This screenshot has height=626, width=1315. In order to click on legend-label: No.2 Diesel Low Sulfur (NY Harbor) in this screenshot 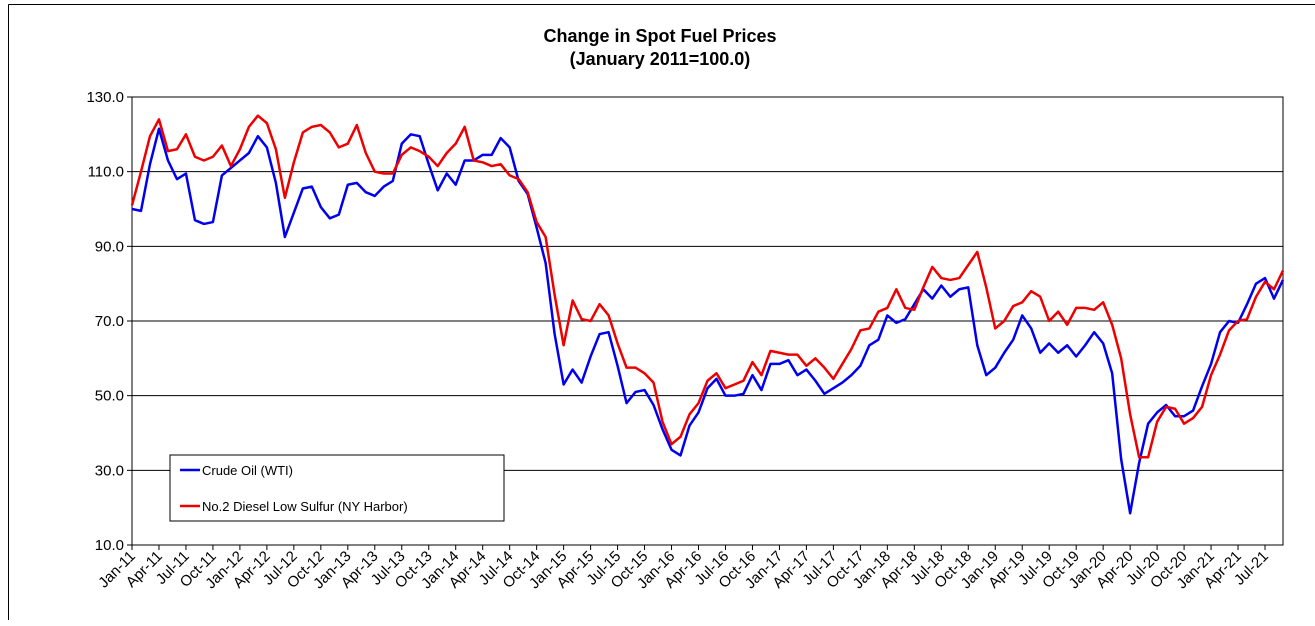, I will do `click(305, 506)`.